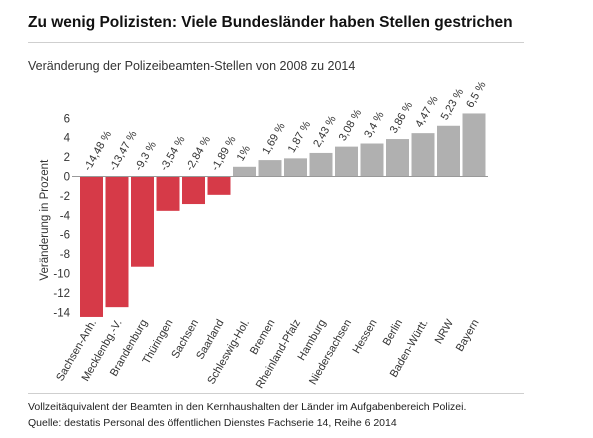  Describe the element at coordinates (365, 337) in the screenshot. I see `x-category-label: Hessen` at that location.